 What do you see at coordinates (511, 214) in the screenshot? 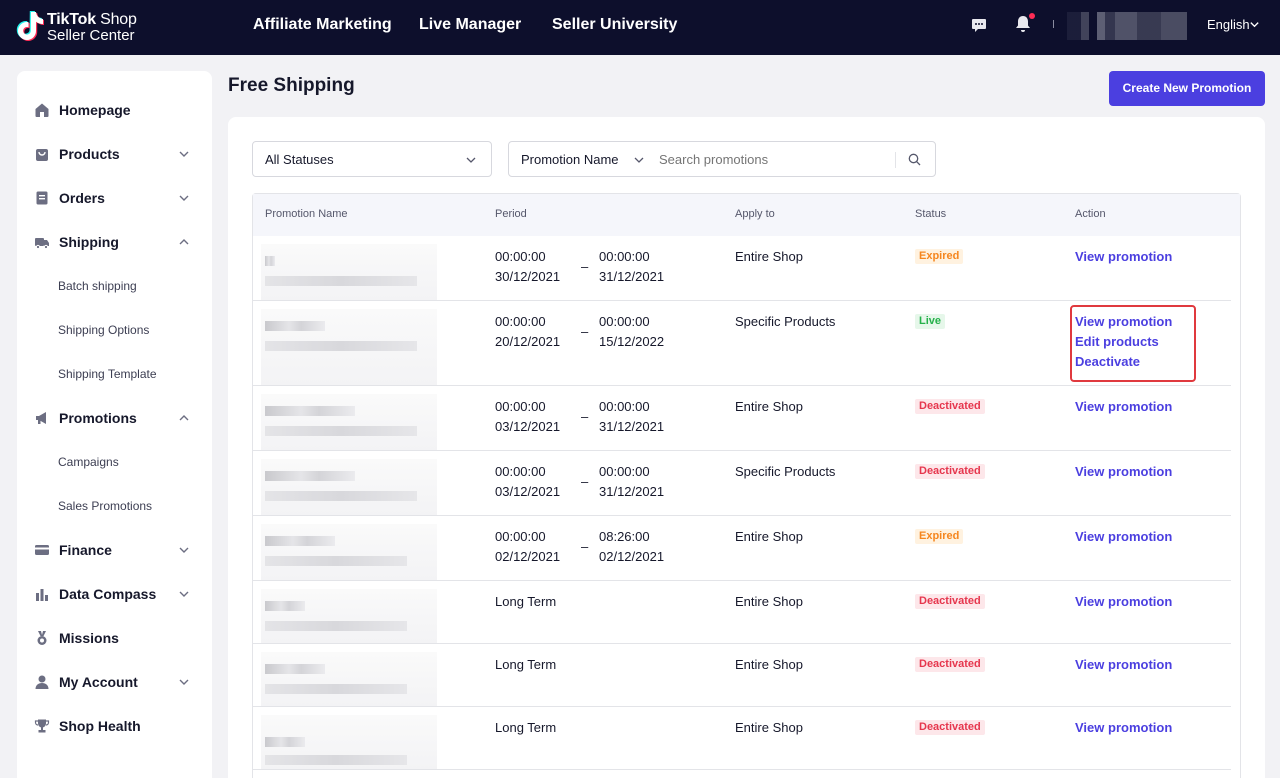
I see `column-header-period: Period` at bounding box center [511, 214].